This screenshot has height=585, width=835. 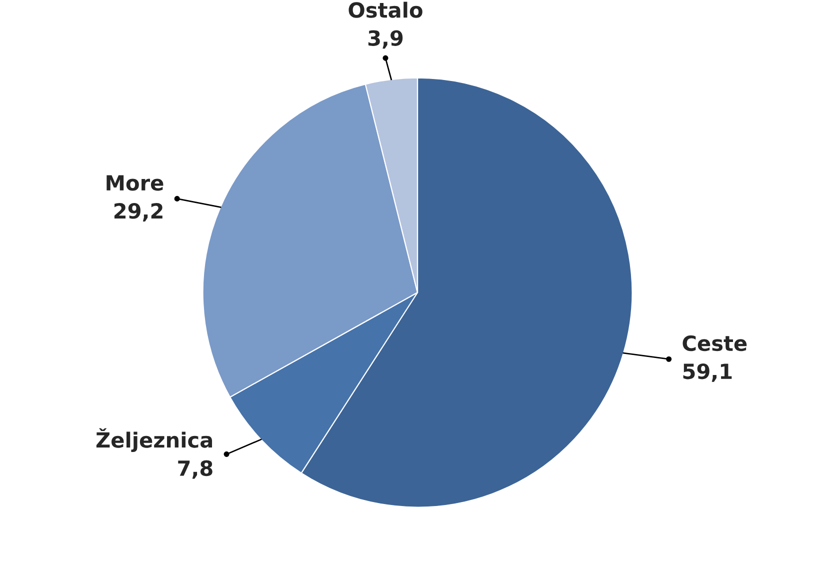 What do you see at coordinates (714, 343) in the screenshot?
I see `slice-label: Ceste` at bounding box center [714, 343].